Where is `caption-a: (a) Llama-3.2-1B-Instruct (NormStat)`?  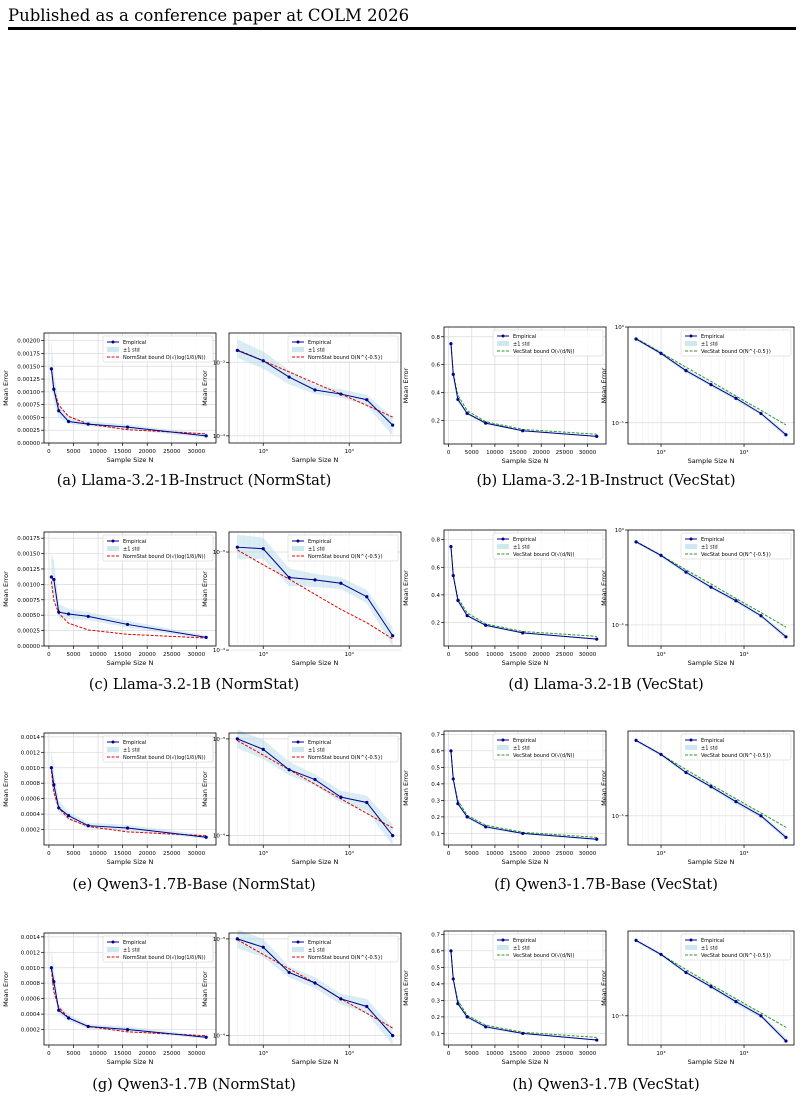 caption-a: (a) Llama-3.2-1B-Instruct (NormStat) is located at coordinates (194, 481).